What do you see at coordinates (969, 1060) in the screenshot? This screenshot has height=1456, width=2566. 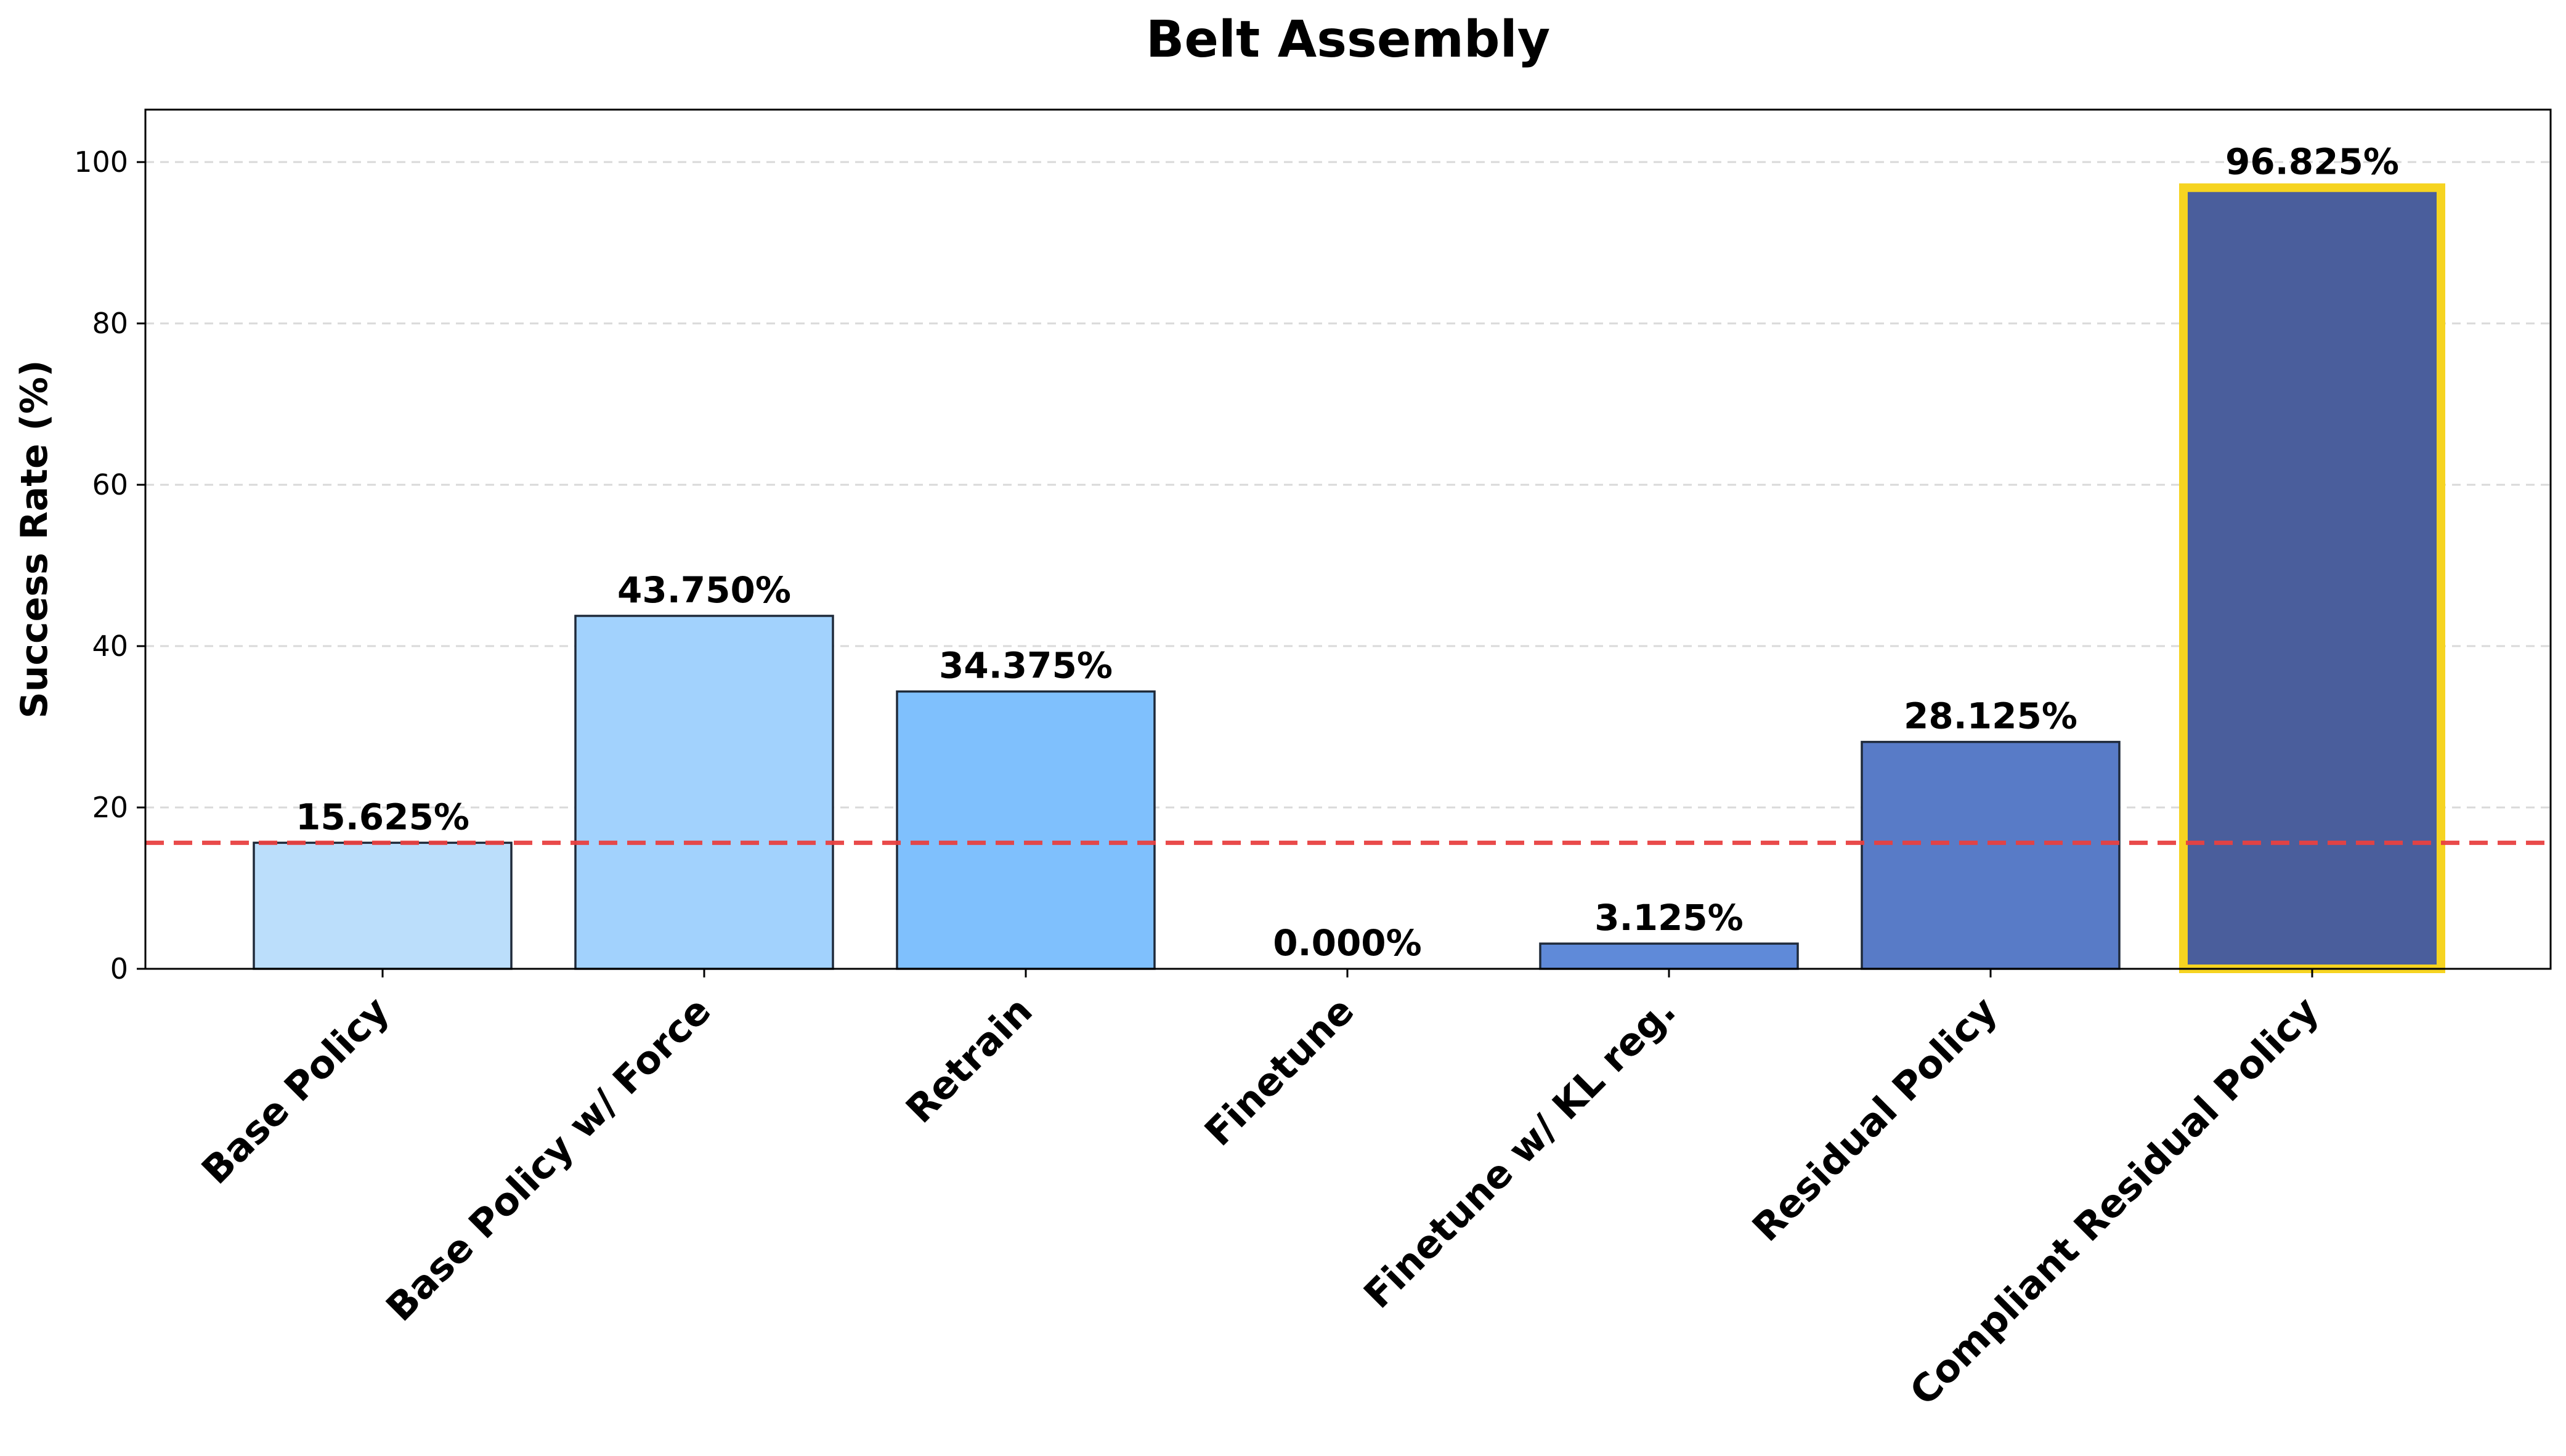 I see `x-tick-label: Retrain` at bounding box center [969, 1060].